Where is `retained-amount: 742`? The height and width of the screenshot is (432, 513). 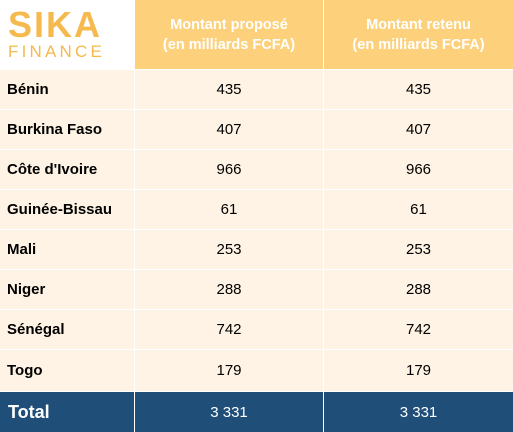
retained-amount: 742 is located at coordinates (418, 330).